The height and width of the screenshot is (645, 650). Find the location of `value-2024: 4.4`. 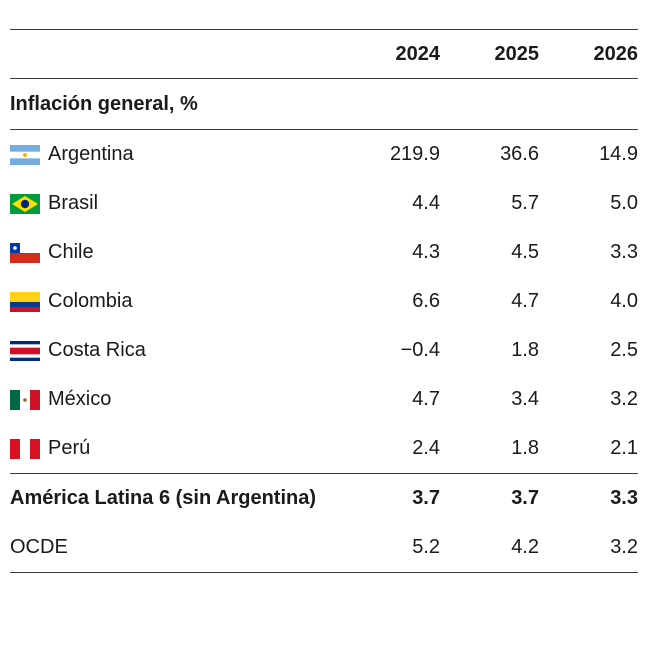

value-2024: 4.4 is located at coordinates (426, 203).